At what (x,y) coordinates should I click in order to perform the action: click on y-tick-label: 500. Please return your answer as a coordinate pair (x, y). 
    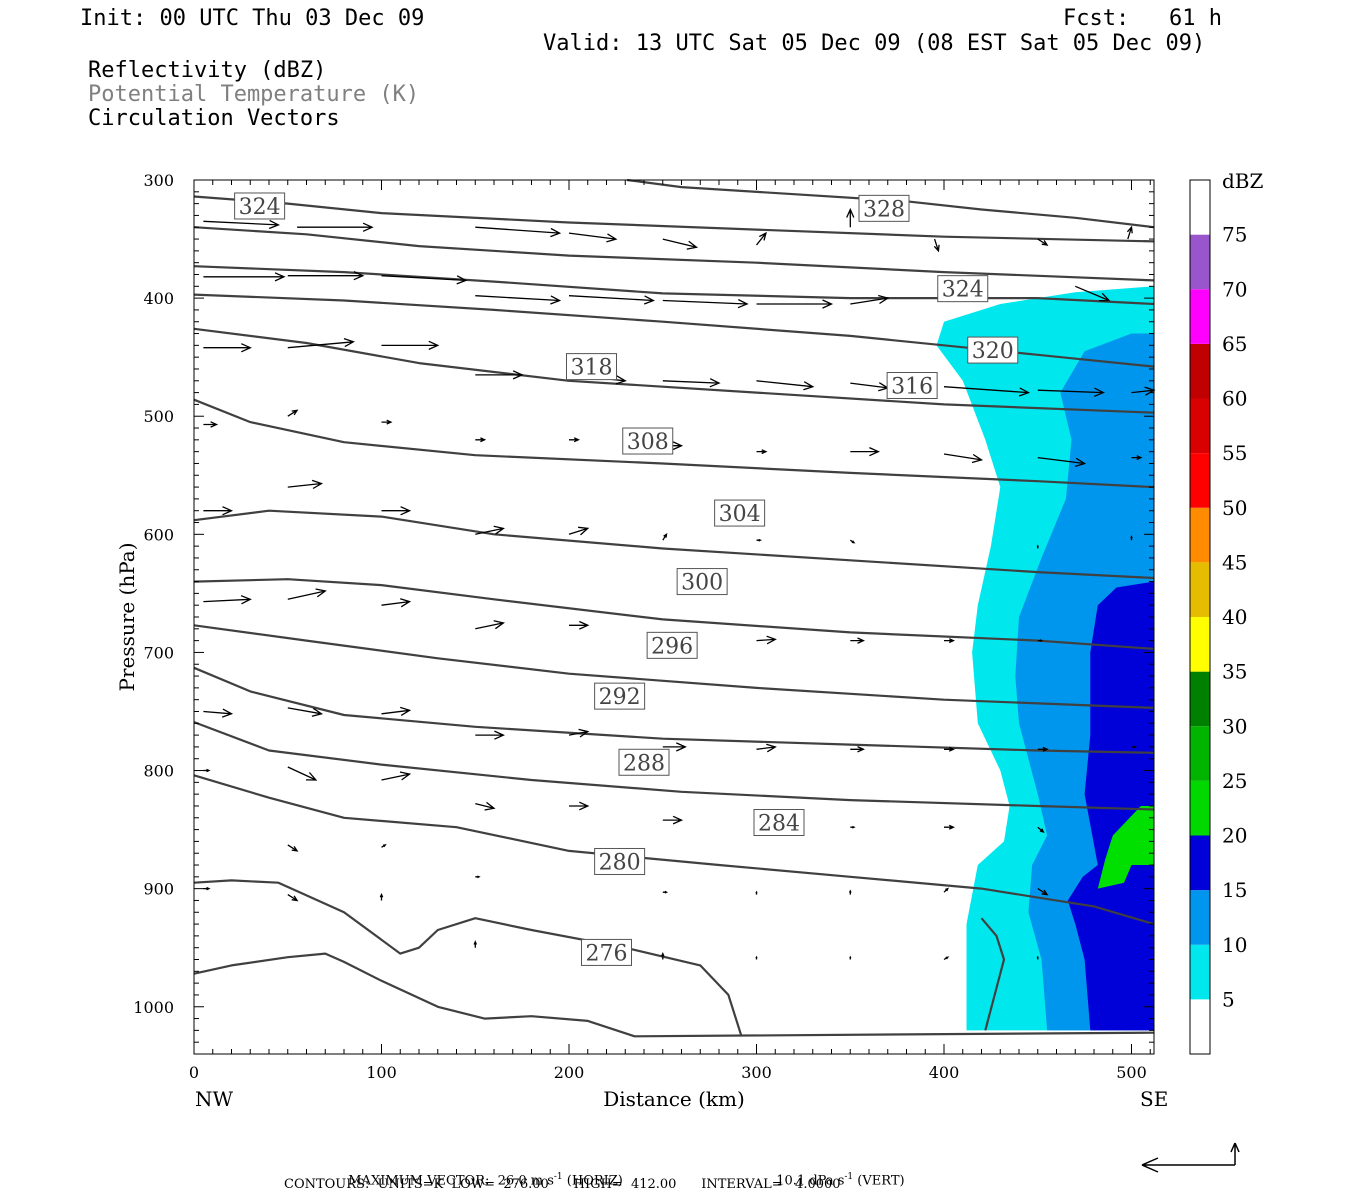
    Looking at the image, I should click on (158, 416).